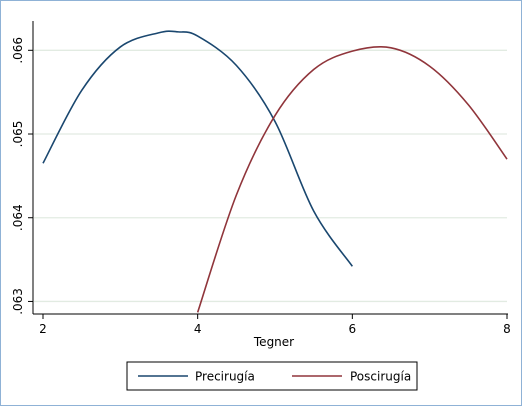  I want to click on legend-label-2: Poscirugía, so click(380, 377).